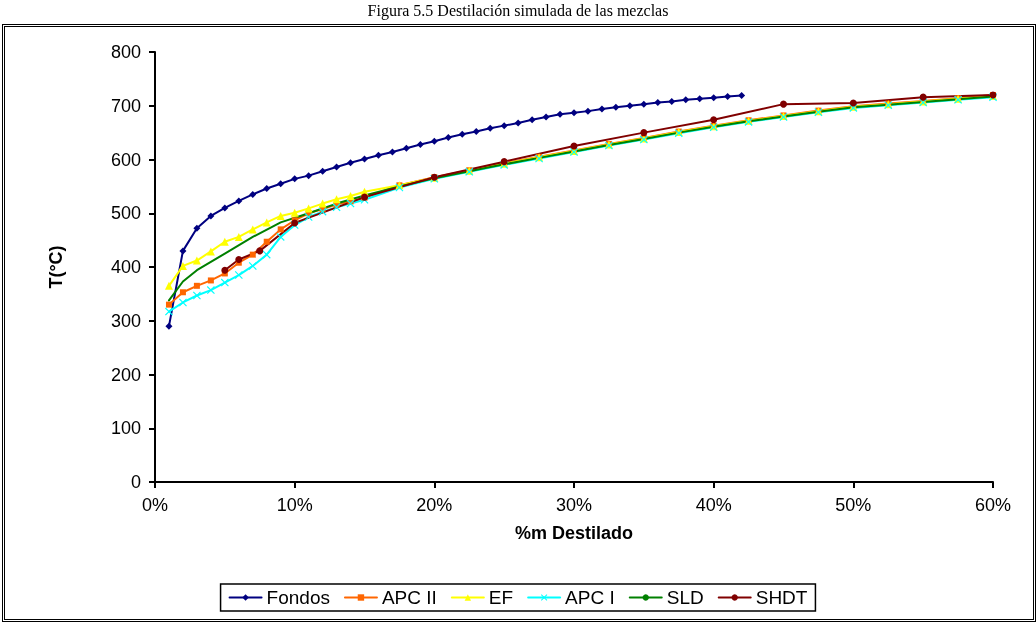 This screenshot has height=622, width=1036. Describe the element at coordinates (590, 597) in the screenshot. I see `legend-label: APC I` at that location.